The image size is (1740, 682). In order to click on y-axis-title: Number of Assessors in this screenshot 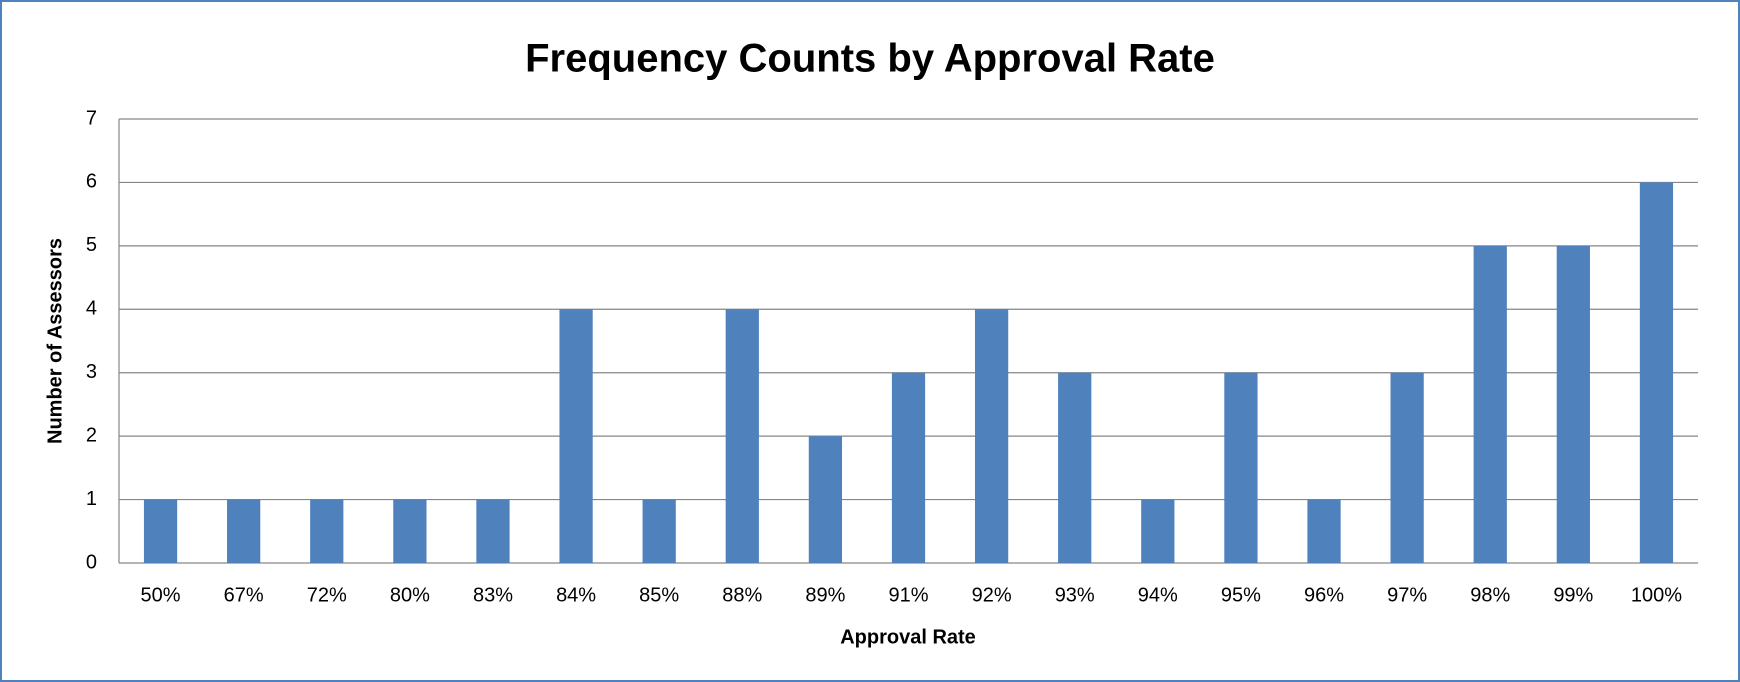, I will do `click(55, 341)`.